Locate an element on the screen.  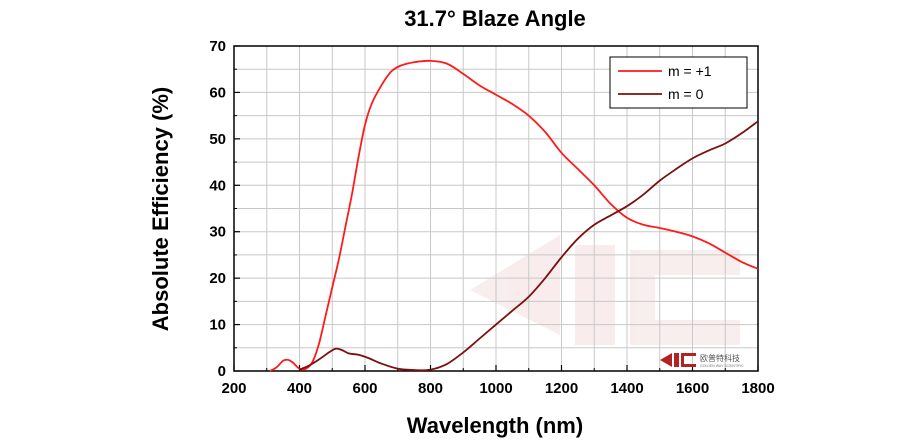
y-tick-label: 20 is located at coordinates (217, 278).